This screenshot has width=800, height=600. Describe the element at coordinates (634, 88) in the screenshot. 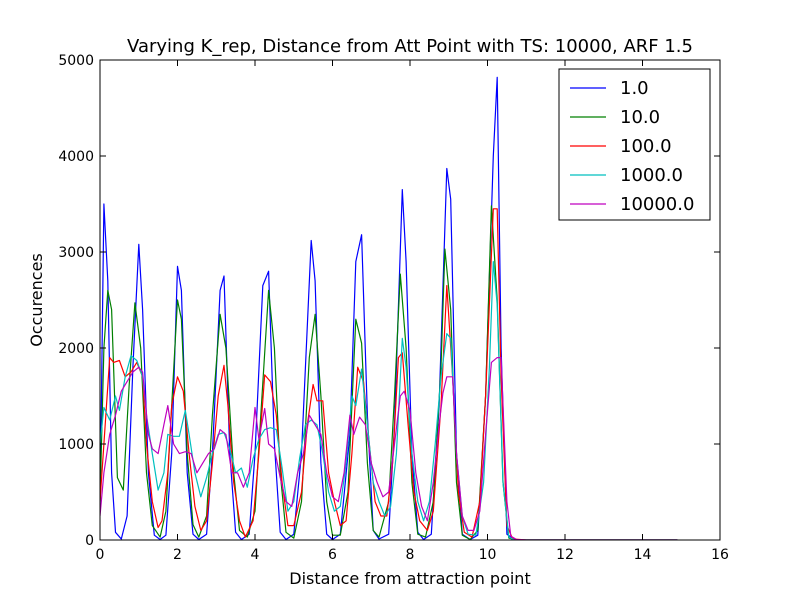

I see `legend-label: 1.0` at that location.